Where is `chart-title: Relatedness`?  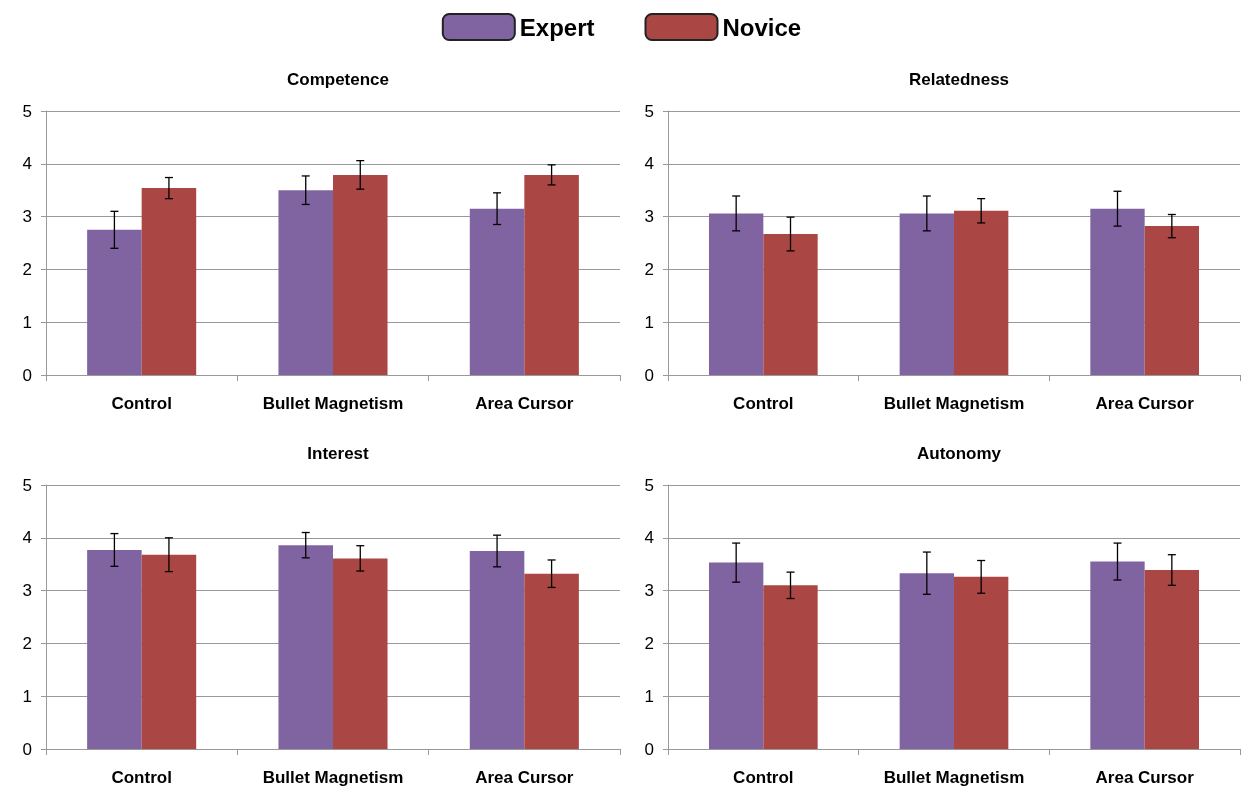
chart-title: Relatedness is located at coordinates (959, 79).